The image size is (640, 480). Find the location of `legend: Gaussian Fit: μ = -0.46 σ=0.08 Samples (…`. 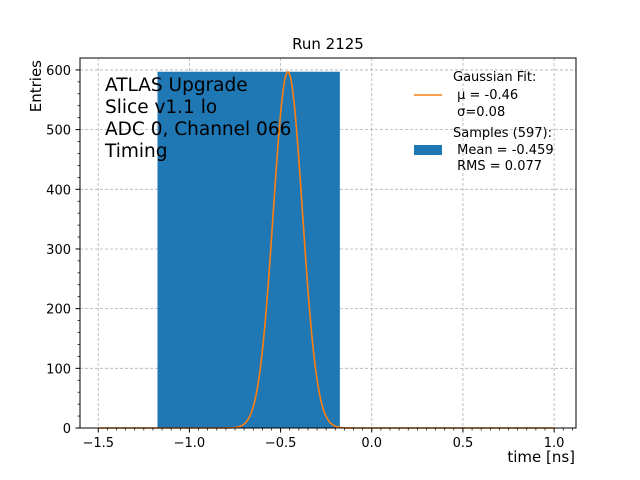

legend: Gaussian Fit: μ = -0.46 σ=0.08 Samples (… is located at coordinates (484, 122).